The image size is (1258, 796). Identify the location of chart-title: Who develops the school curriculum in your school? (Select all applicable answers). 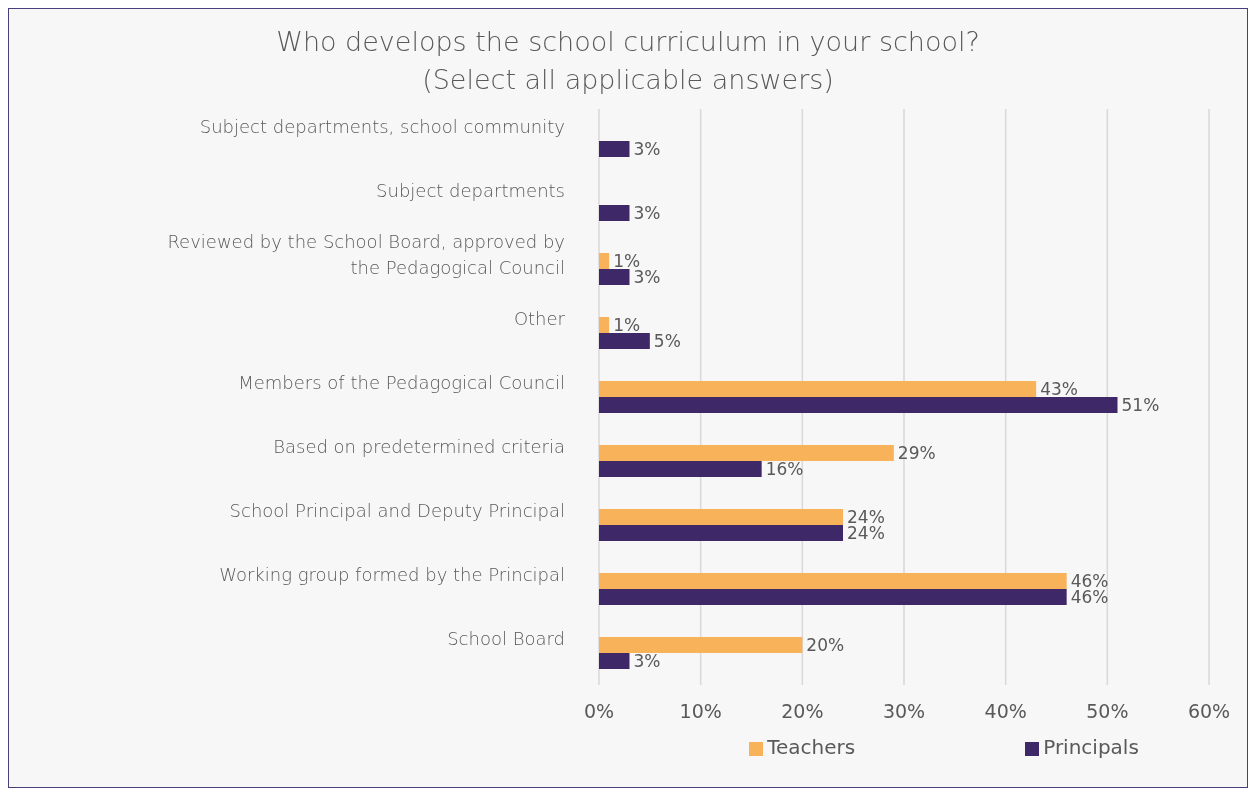
(628, 61).